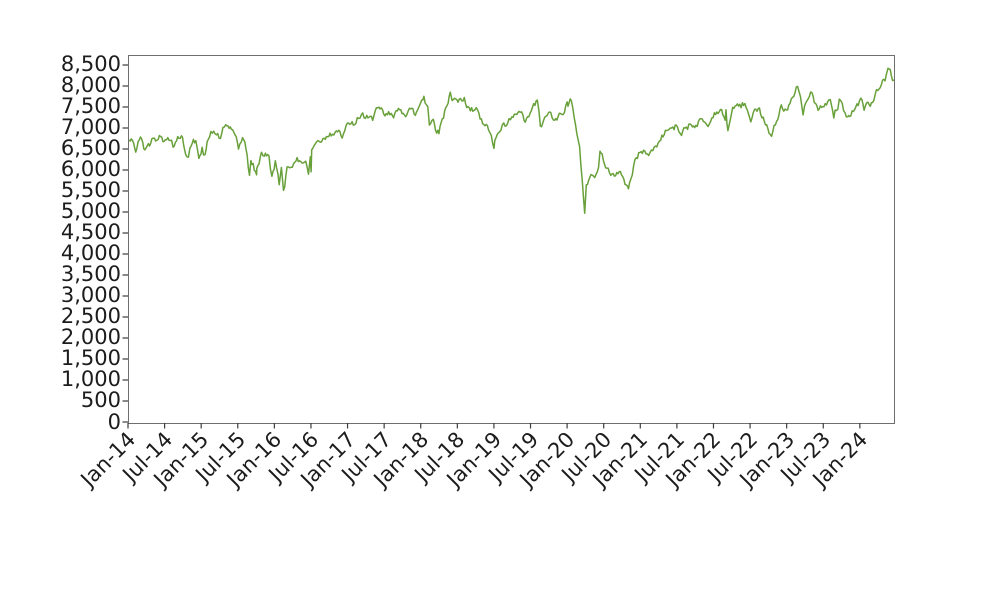  Describe the element at coordinates (90, 64) in the screenshot. I see `y-axis-tick-label: 8,500` at that location.